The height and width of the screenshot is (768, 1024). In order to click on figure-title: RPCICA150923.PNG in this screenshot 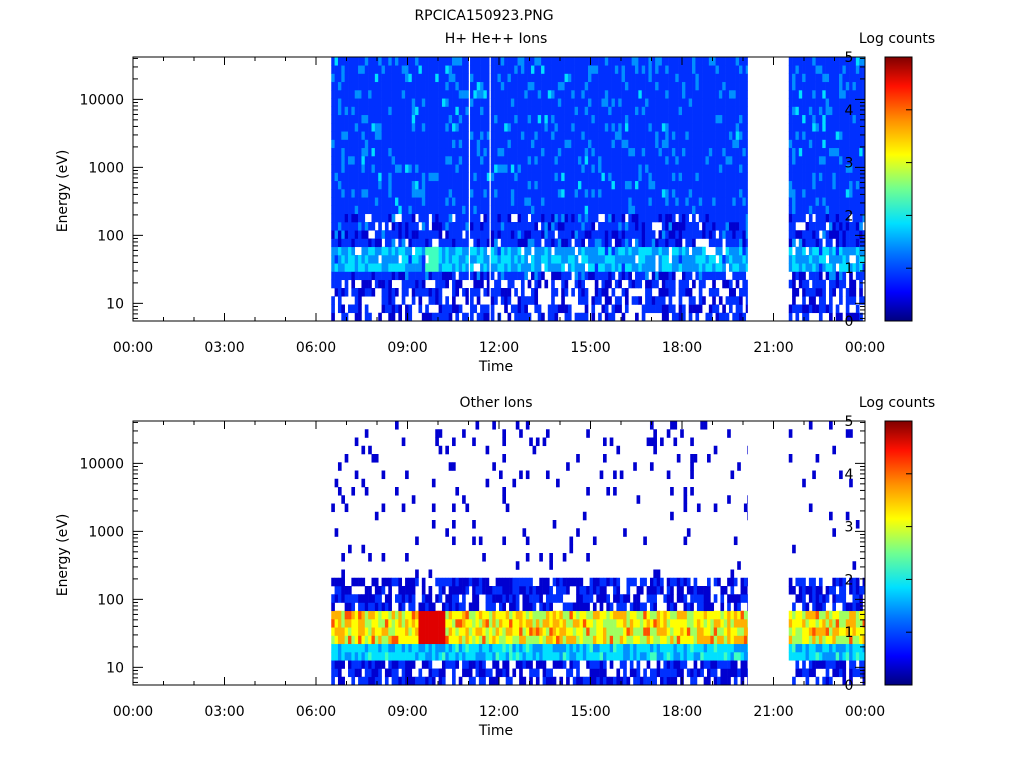, I will do `click(483, 16)`.